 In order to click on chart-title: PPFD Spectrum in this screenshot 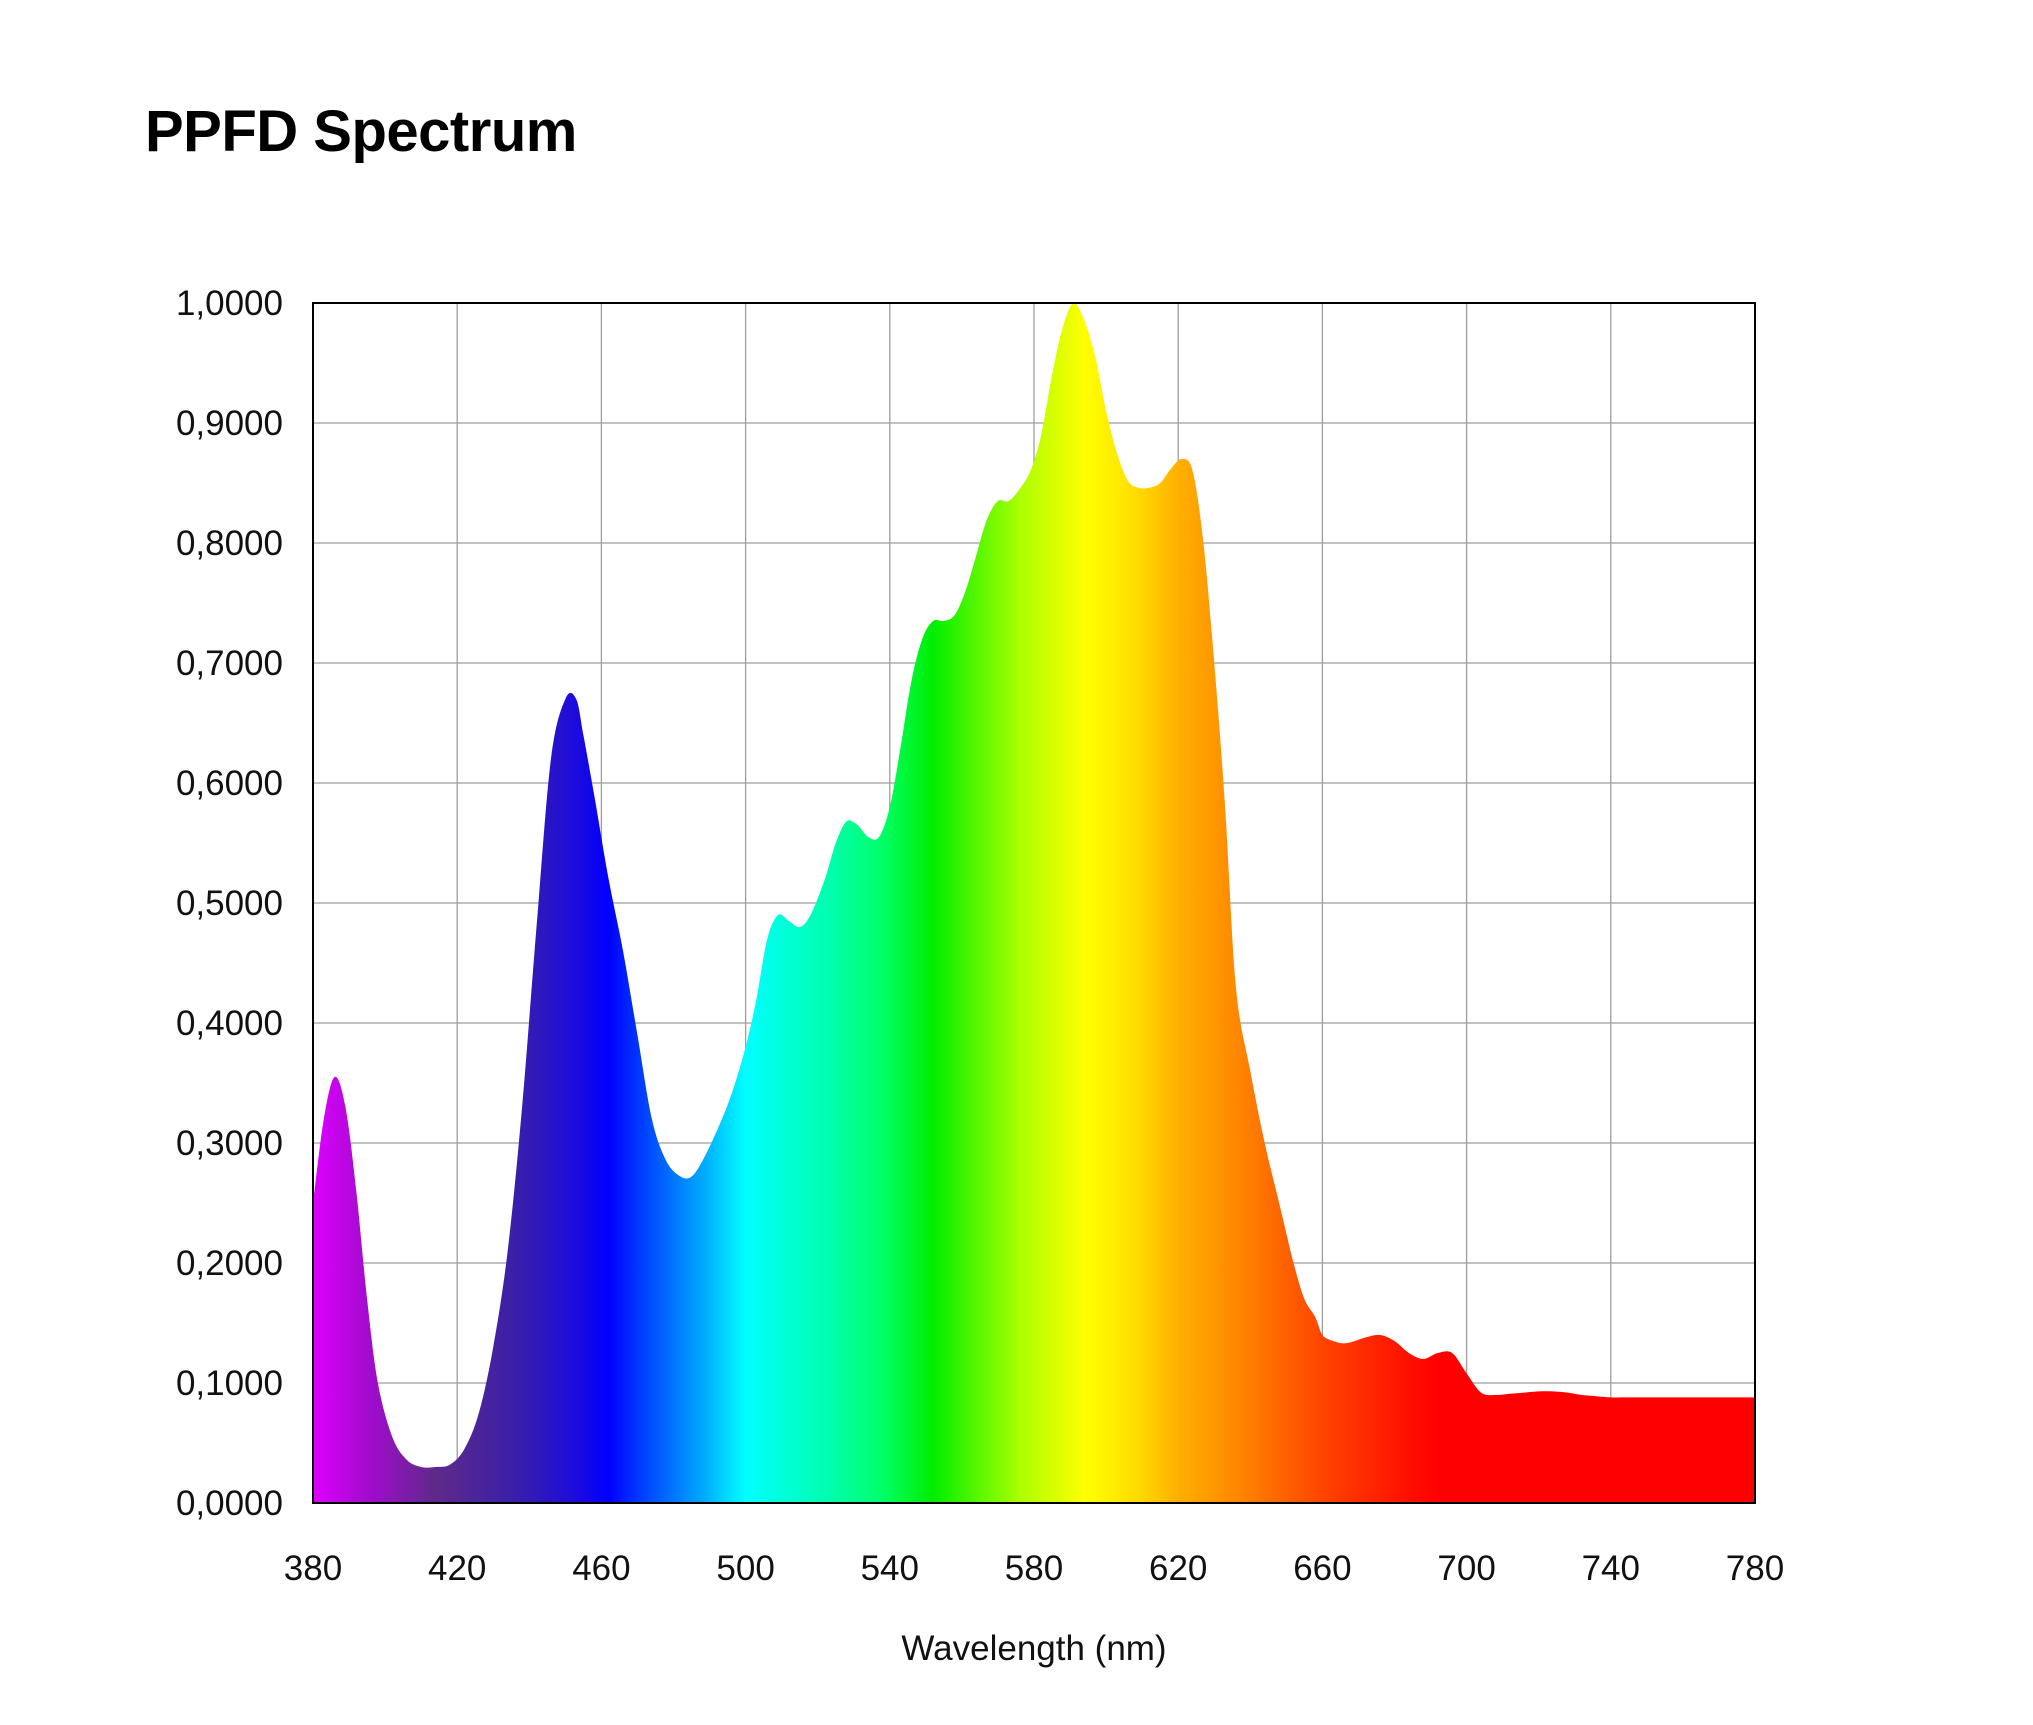, I will do `click(361, 131)`.